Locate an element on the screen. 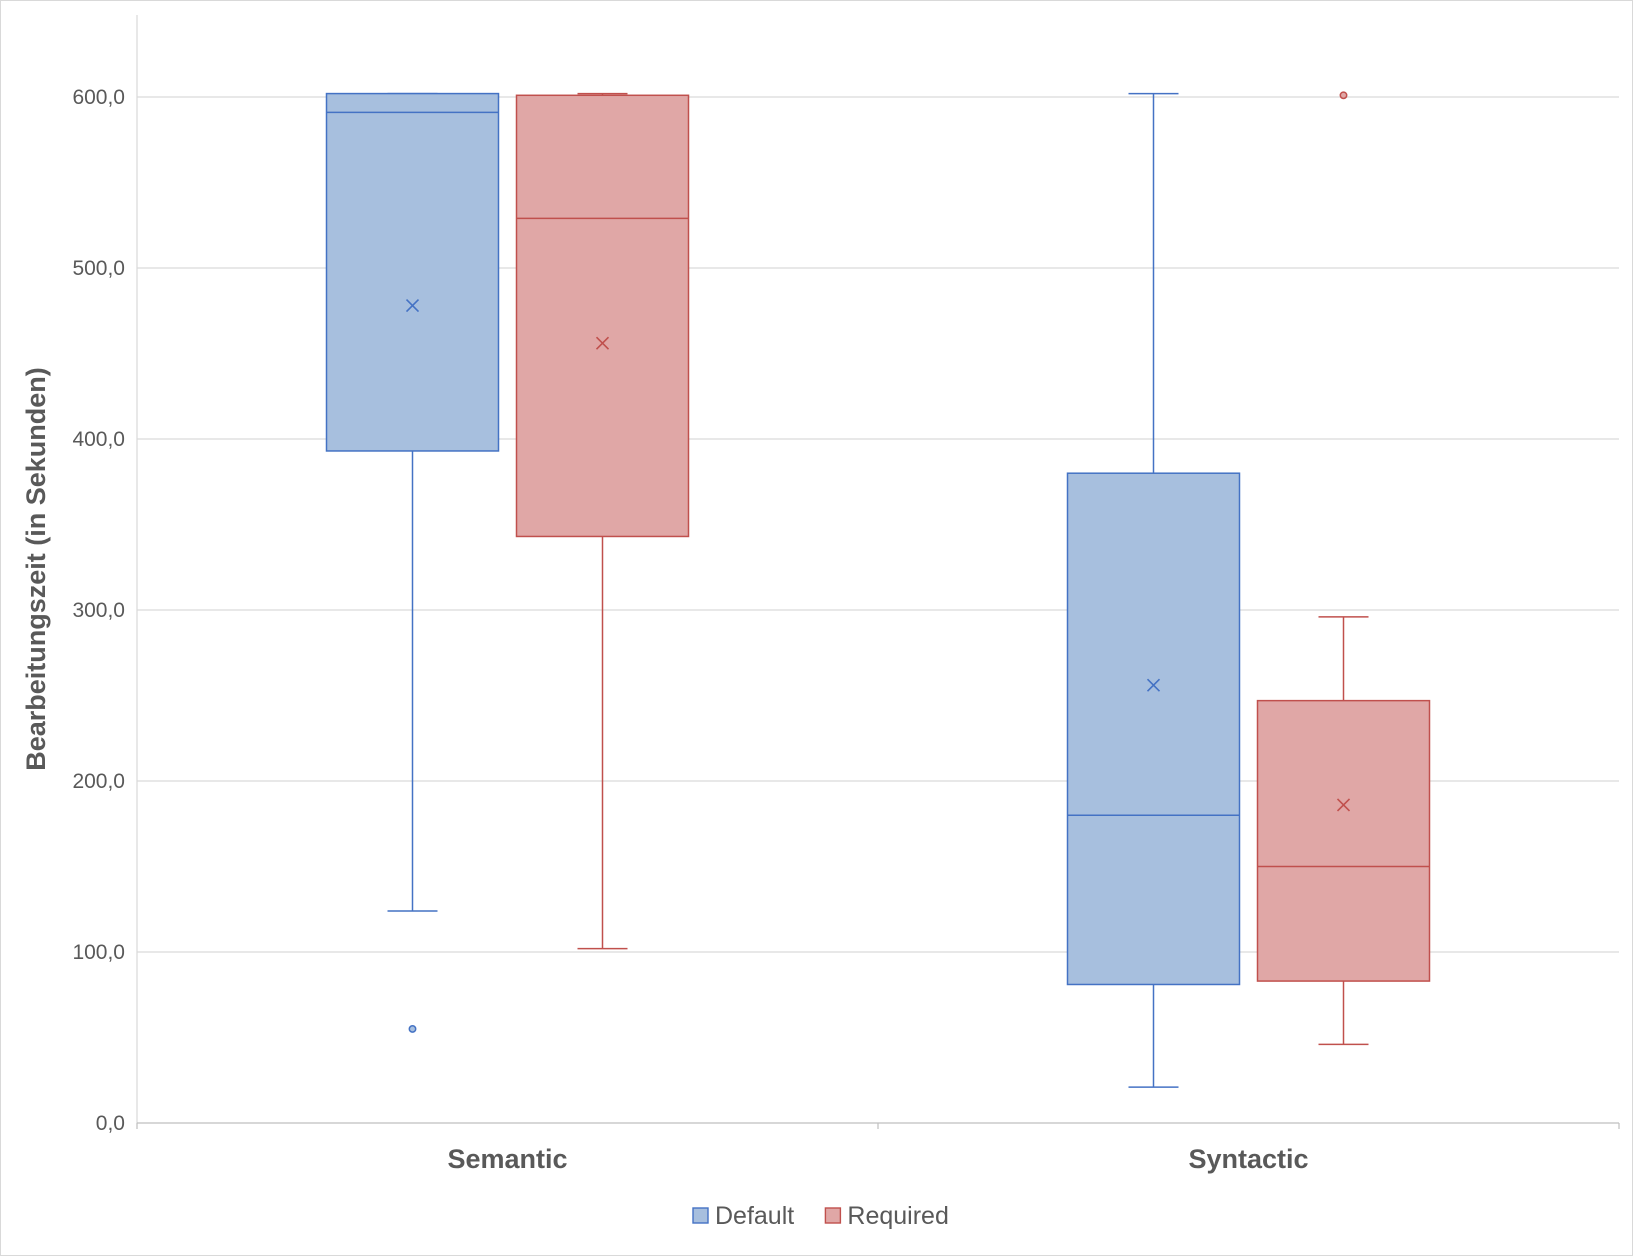  y-axis-title: Bearbeitungszeit (in Sekunden) is located at coordinates (36, 569).